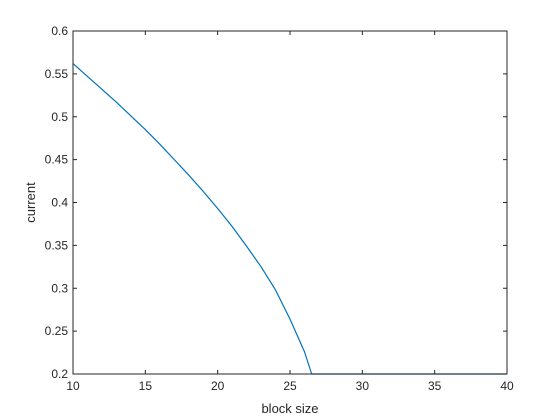 Image resolution: width=560 pixels, height=420 pixels. Describe the element at coordinates (57, 160) in the screenshot. I see `y-tick-label: 0.45` at that location.